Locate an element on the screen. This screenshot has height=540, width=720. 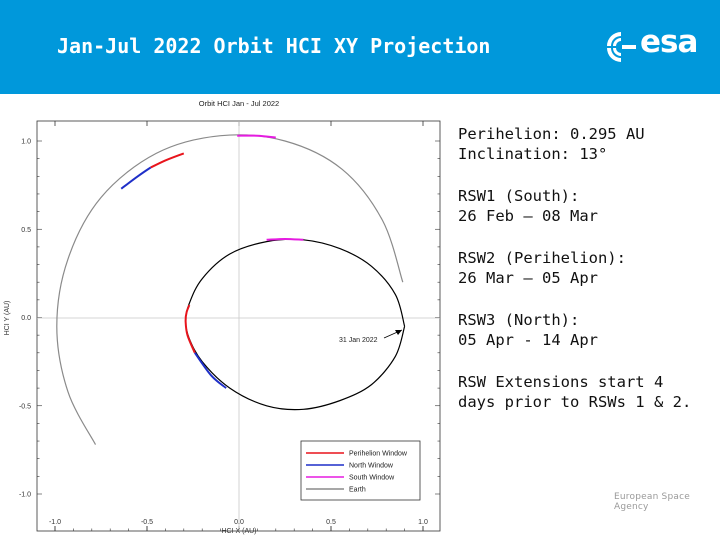
y-axis-label: HCI Y (AU) is located at coordinates (7, 318).